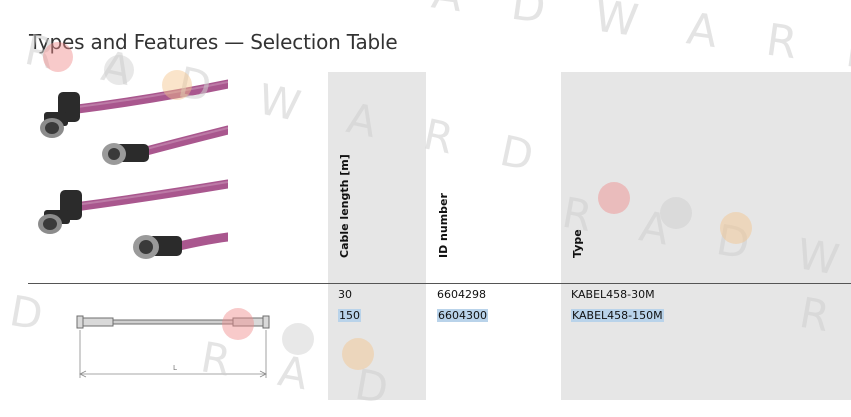  I want to click on header-id-number: ID number, so click(443, 225).